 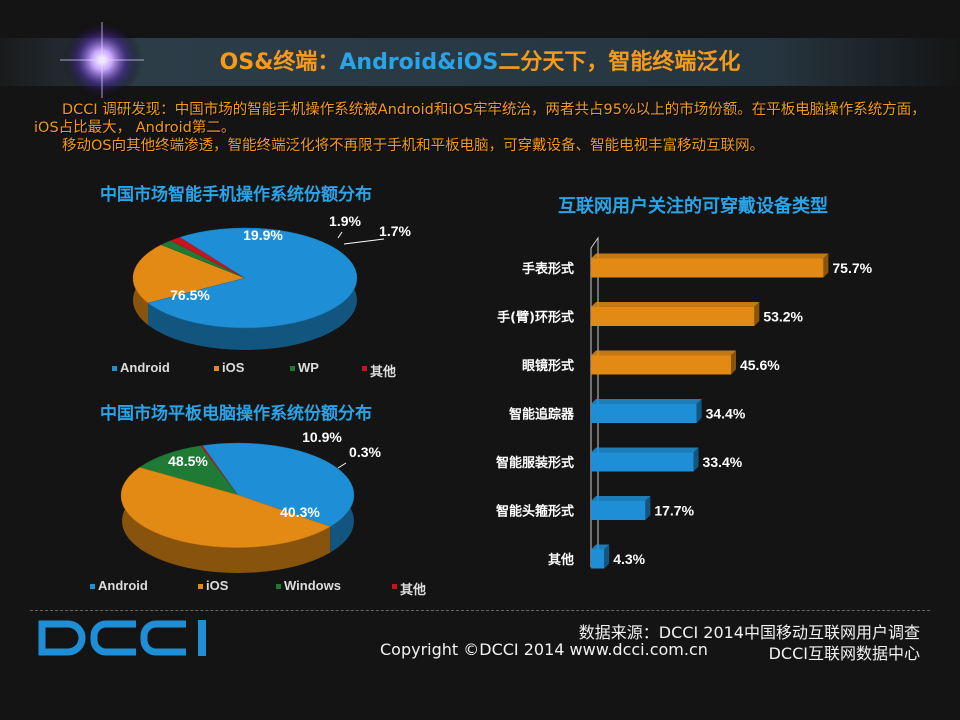 I want to click on tablet-pie-slice-Windows, so click(x=189, y=470).